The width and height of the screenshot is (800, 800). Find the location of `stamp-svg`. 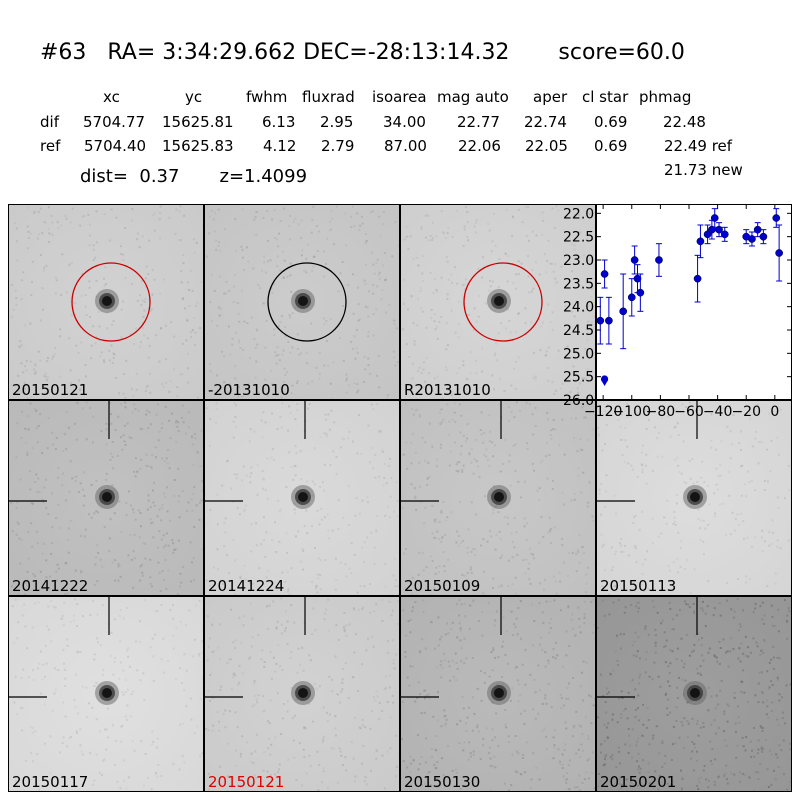

stamp-svg is located at coordinates (302, 694).